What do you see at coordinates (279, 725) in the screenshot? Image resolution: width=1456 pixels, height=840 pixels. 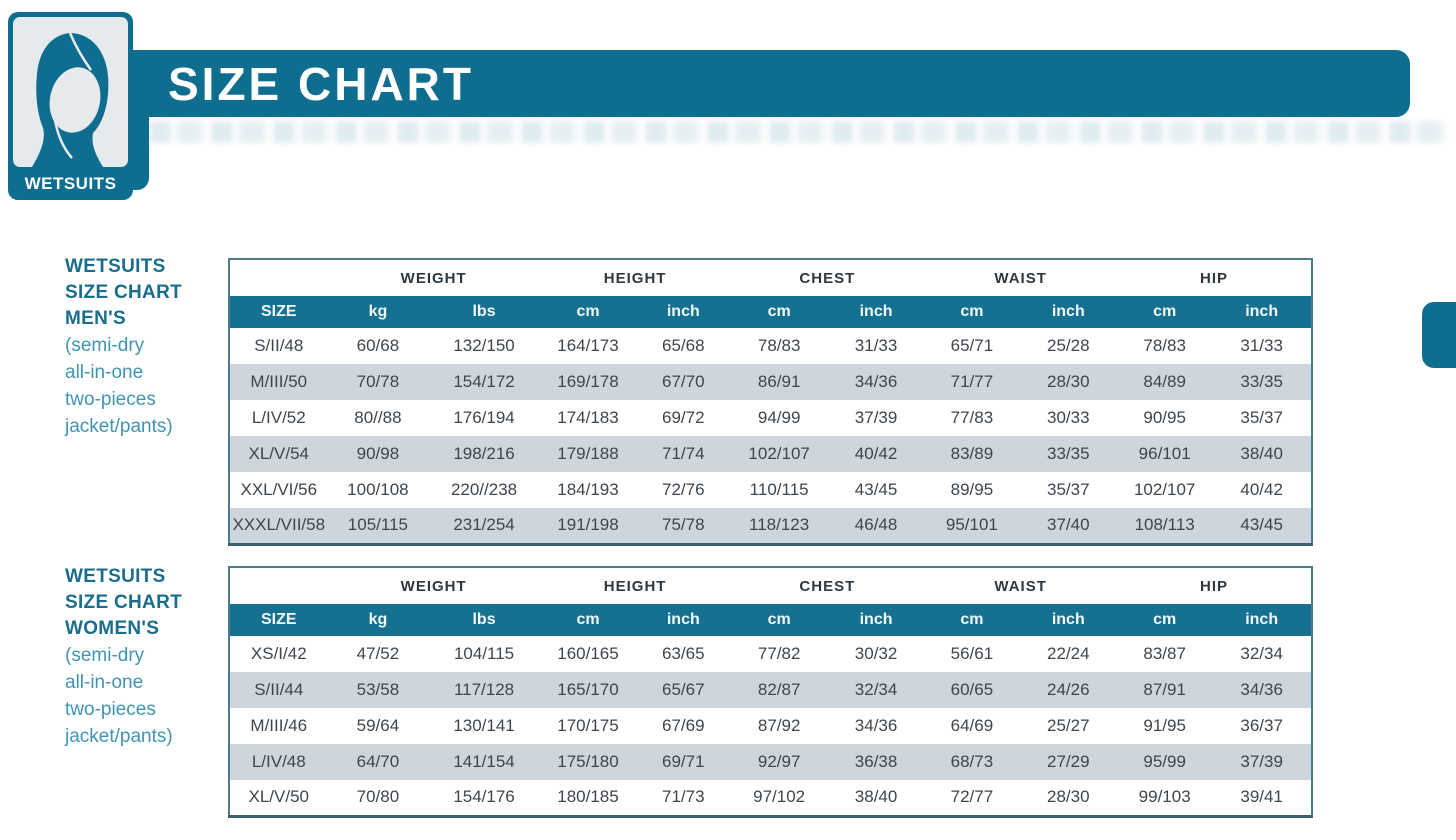 I see `size-cell: M/III/46` at bounding box center [279, 725].